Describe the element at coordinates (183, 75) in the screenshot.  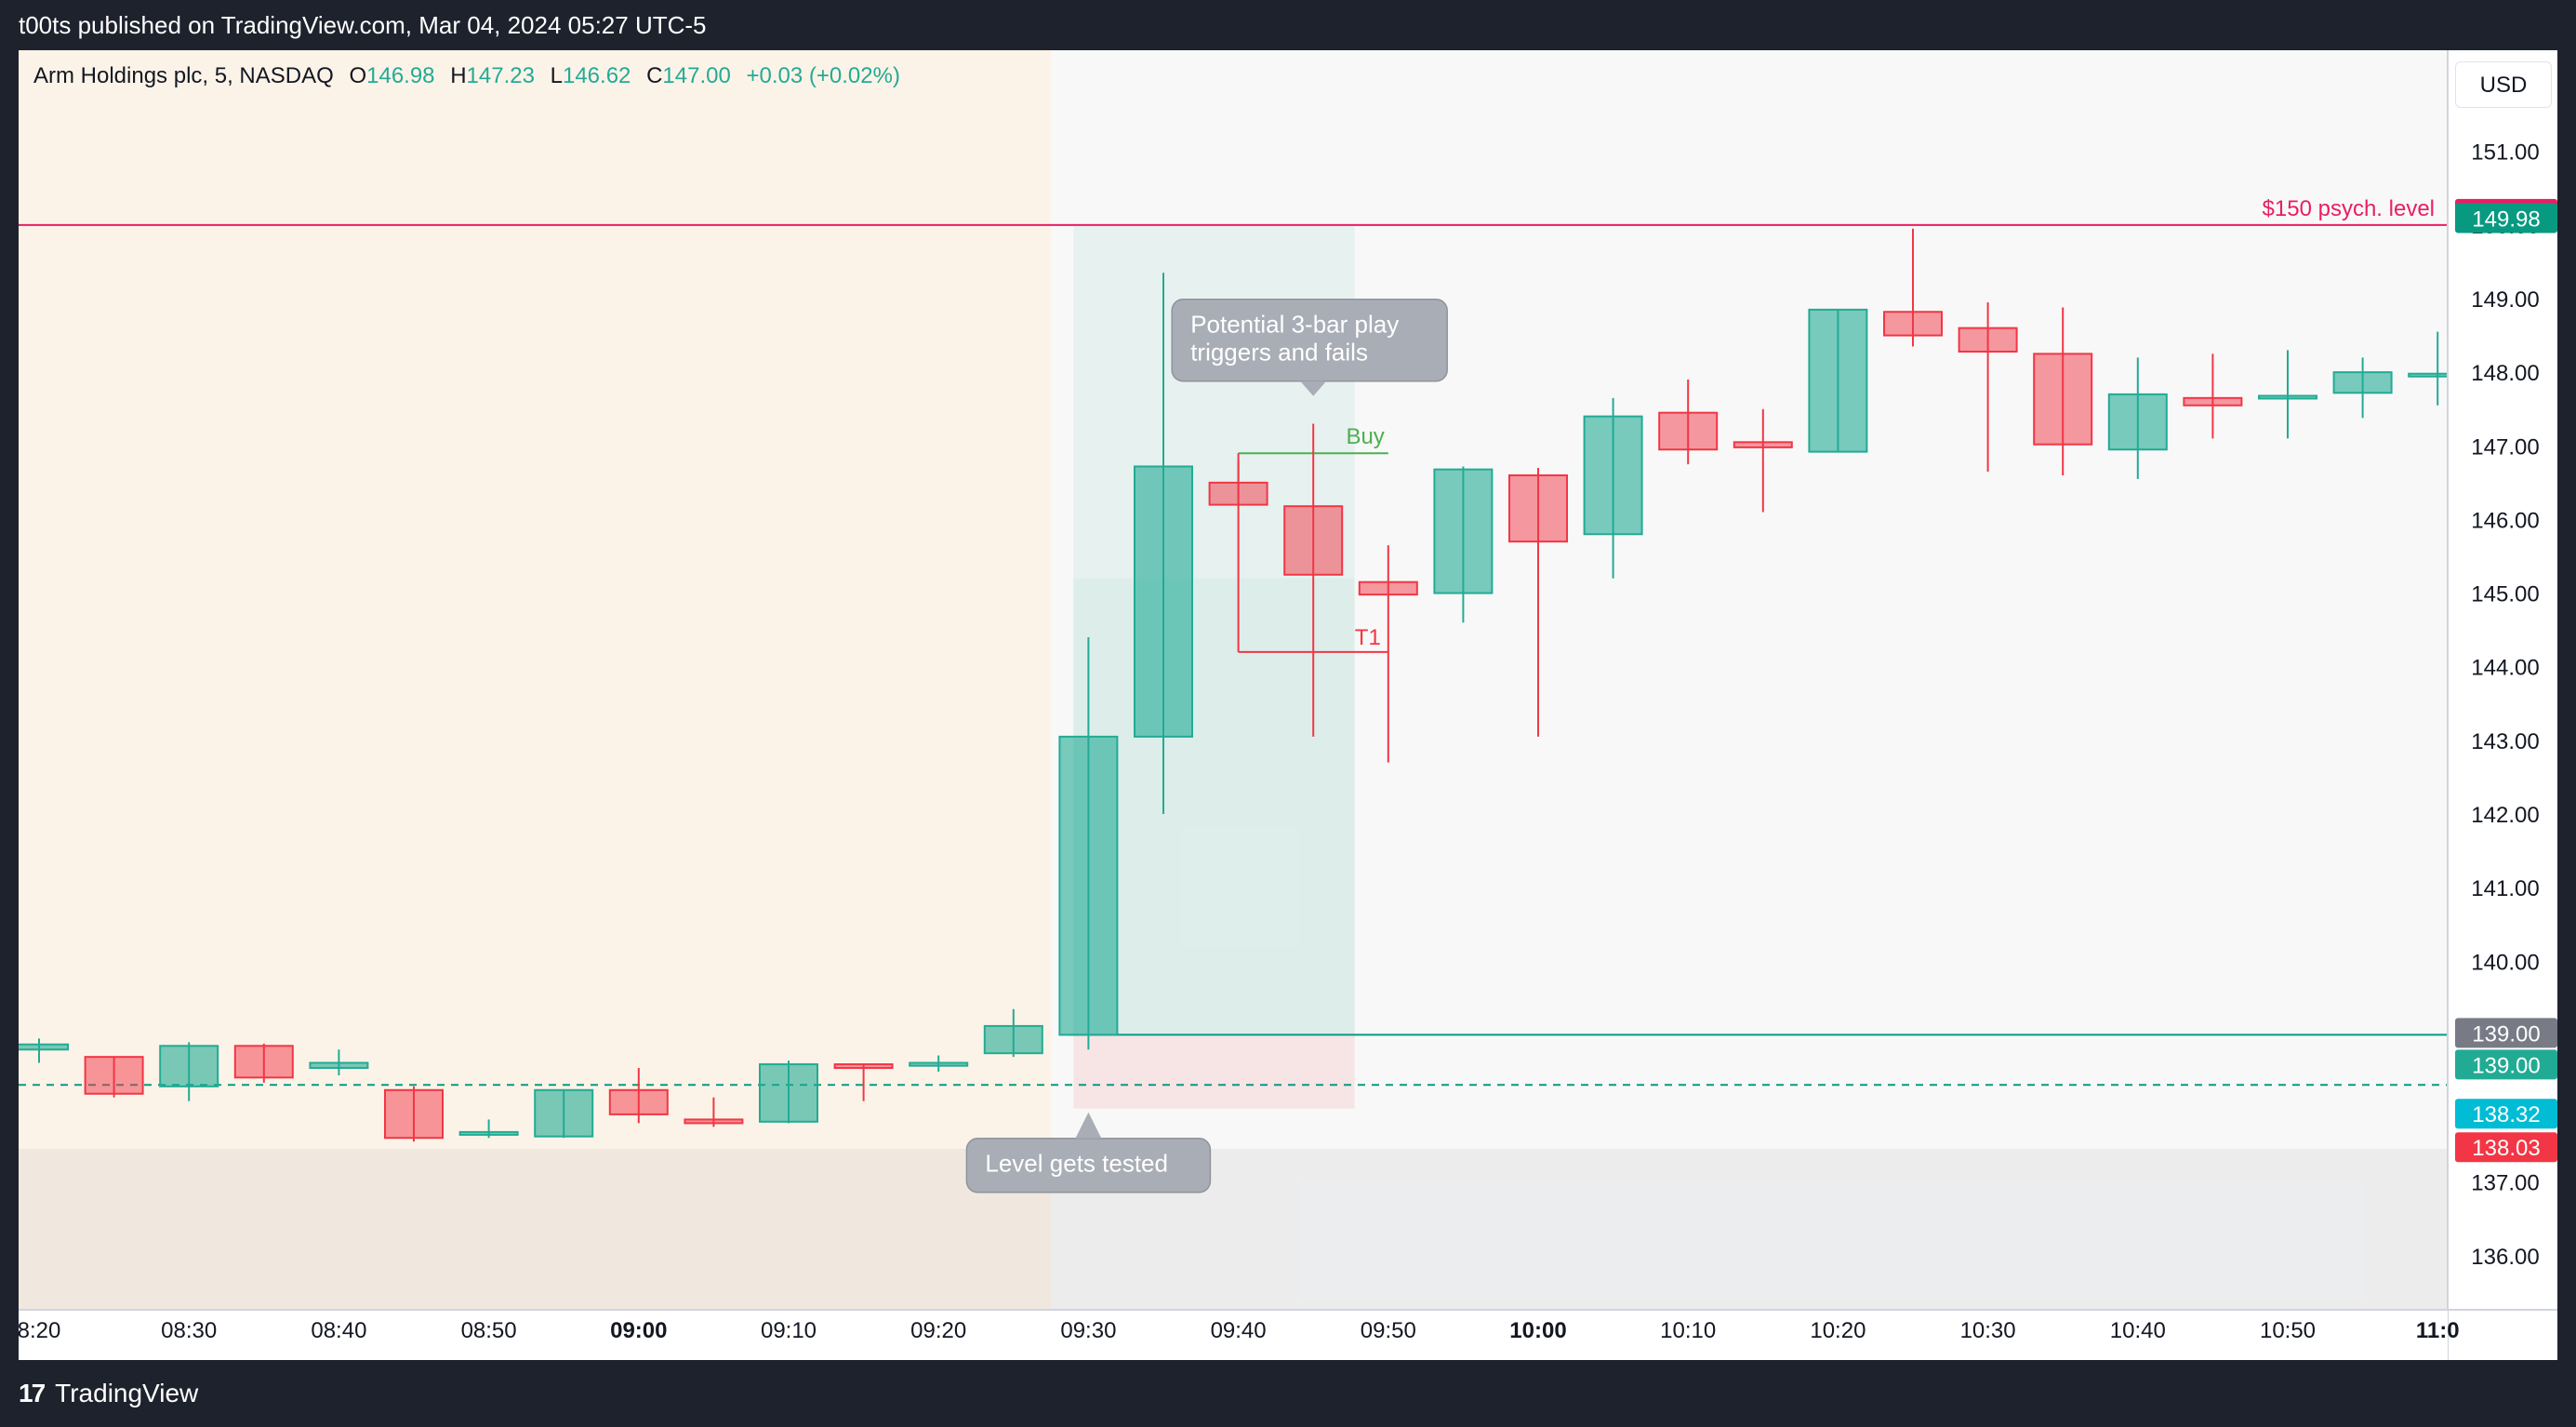
I see `symbol-name: Arm Holdings plc, 5, NASDAQ` at that location.